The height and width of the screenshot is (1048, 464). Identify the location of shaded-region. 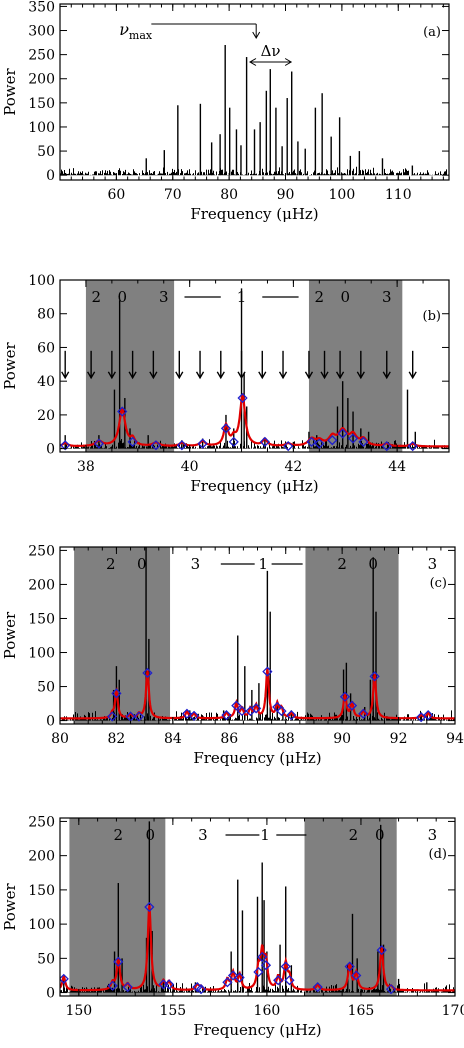
(122, 635).